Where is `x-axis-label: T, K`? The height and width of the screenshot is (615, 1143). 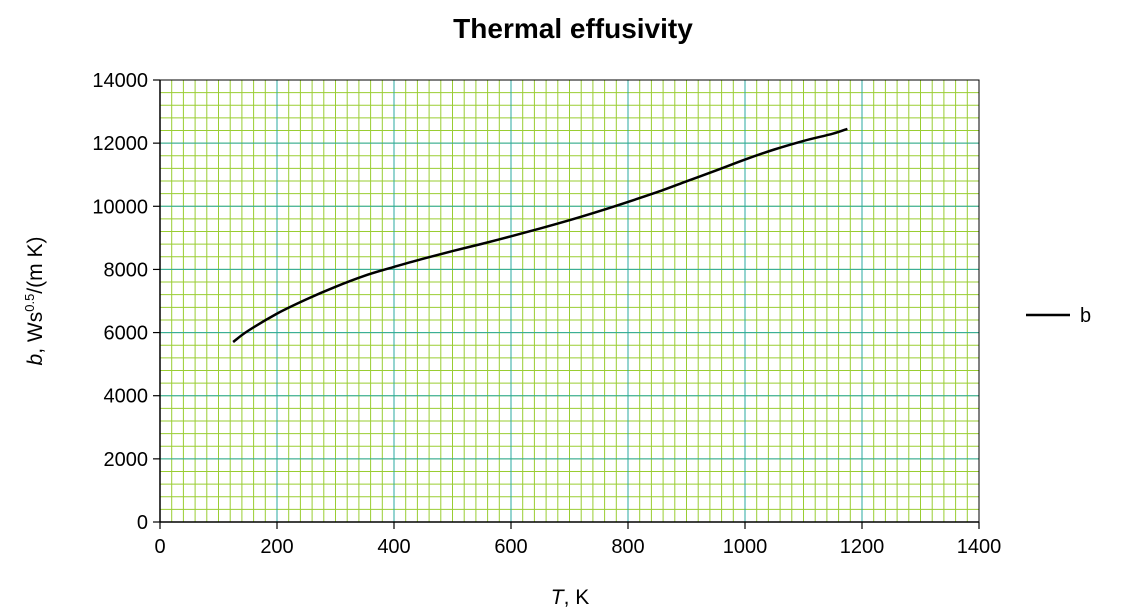
x-axis-label: T, K is located at coordinates (570, 597).